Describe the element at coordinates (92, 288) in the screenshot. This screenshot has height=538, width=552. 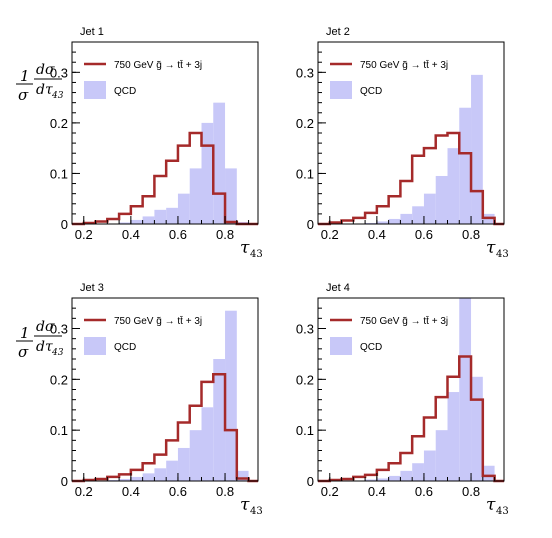
I see `panel-title: Jet 3` at that location.